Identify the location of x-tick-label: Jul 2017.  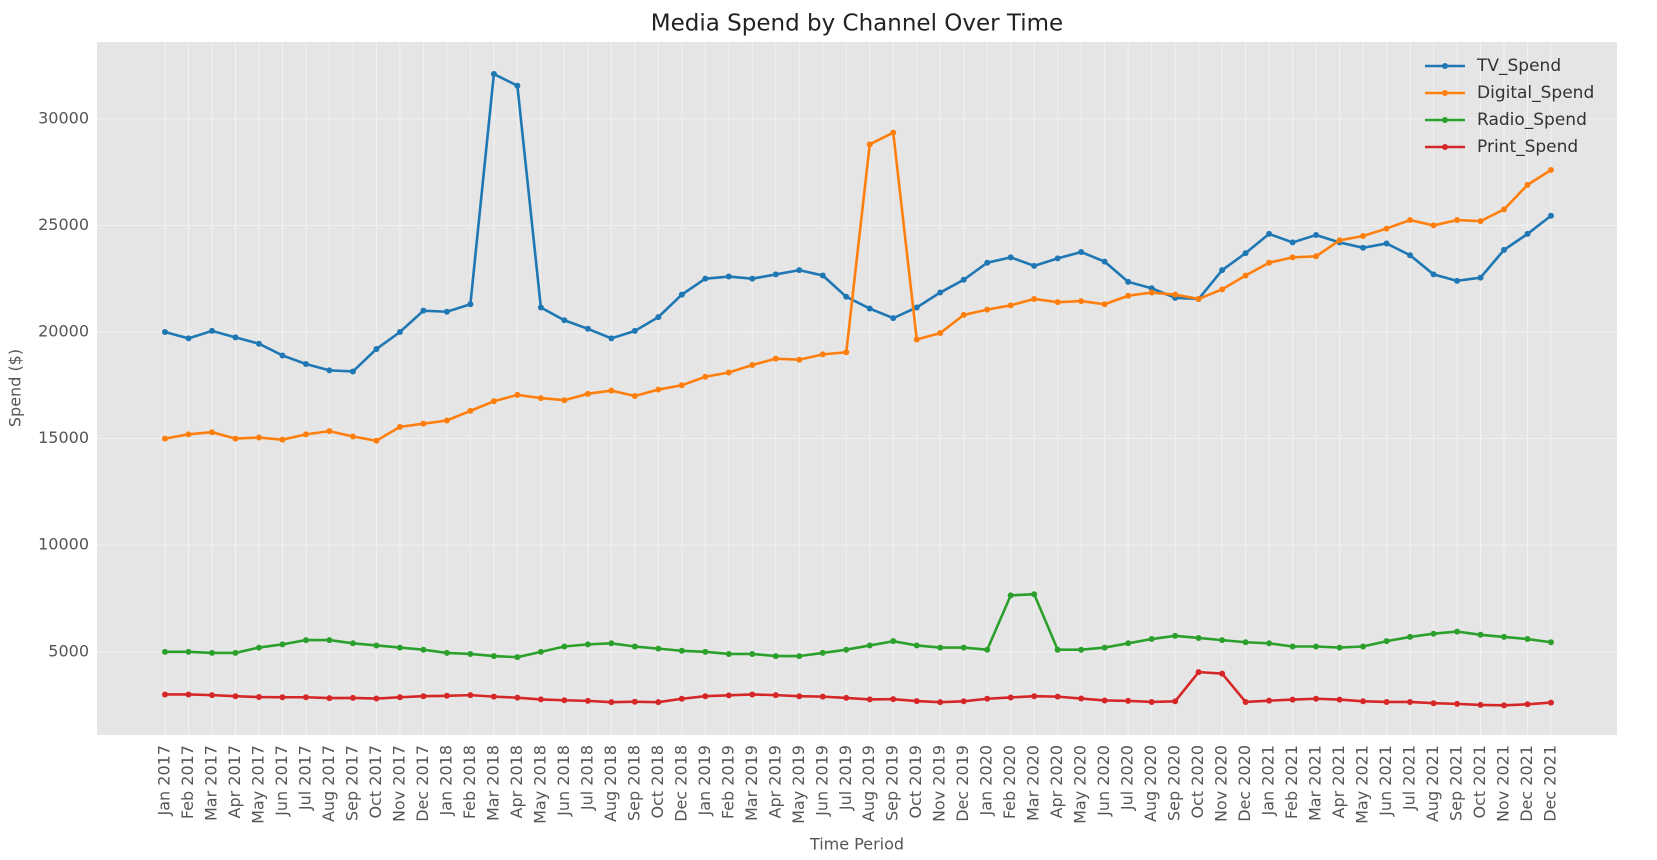
(304, 778).